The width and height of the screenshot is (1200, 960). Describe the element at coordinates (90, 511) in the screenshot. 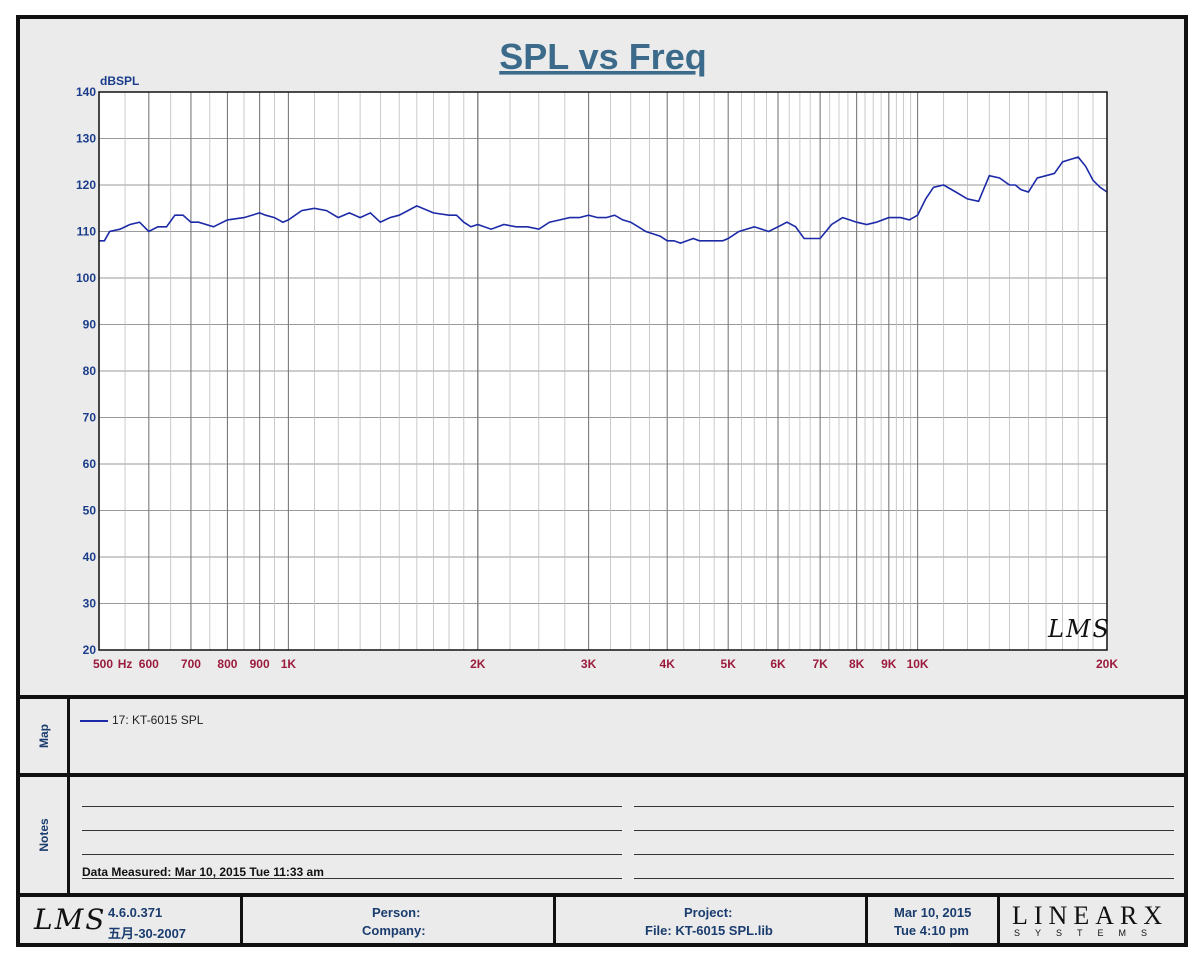

I see `y-tick-label: 50` at that location.